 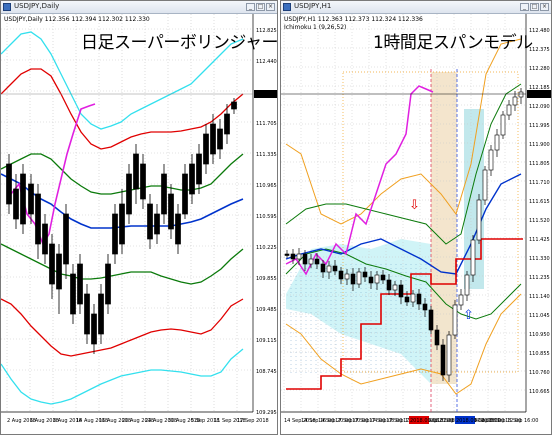 What do you see at coordinates (92, 421) in the screenshot?
I see `time-tick-label: 14 Aug 2018` at bounding box center [92, 421].